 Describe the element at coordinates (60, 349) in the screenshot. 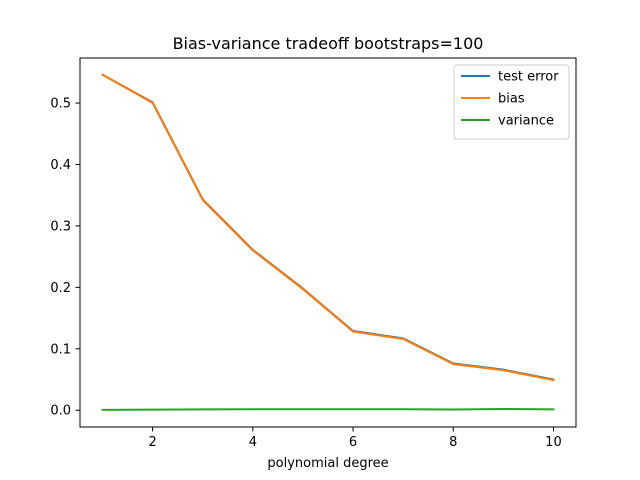

I see `y-tick-label: 0.1` at that location.